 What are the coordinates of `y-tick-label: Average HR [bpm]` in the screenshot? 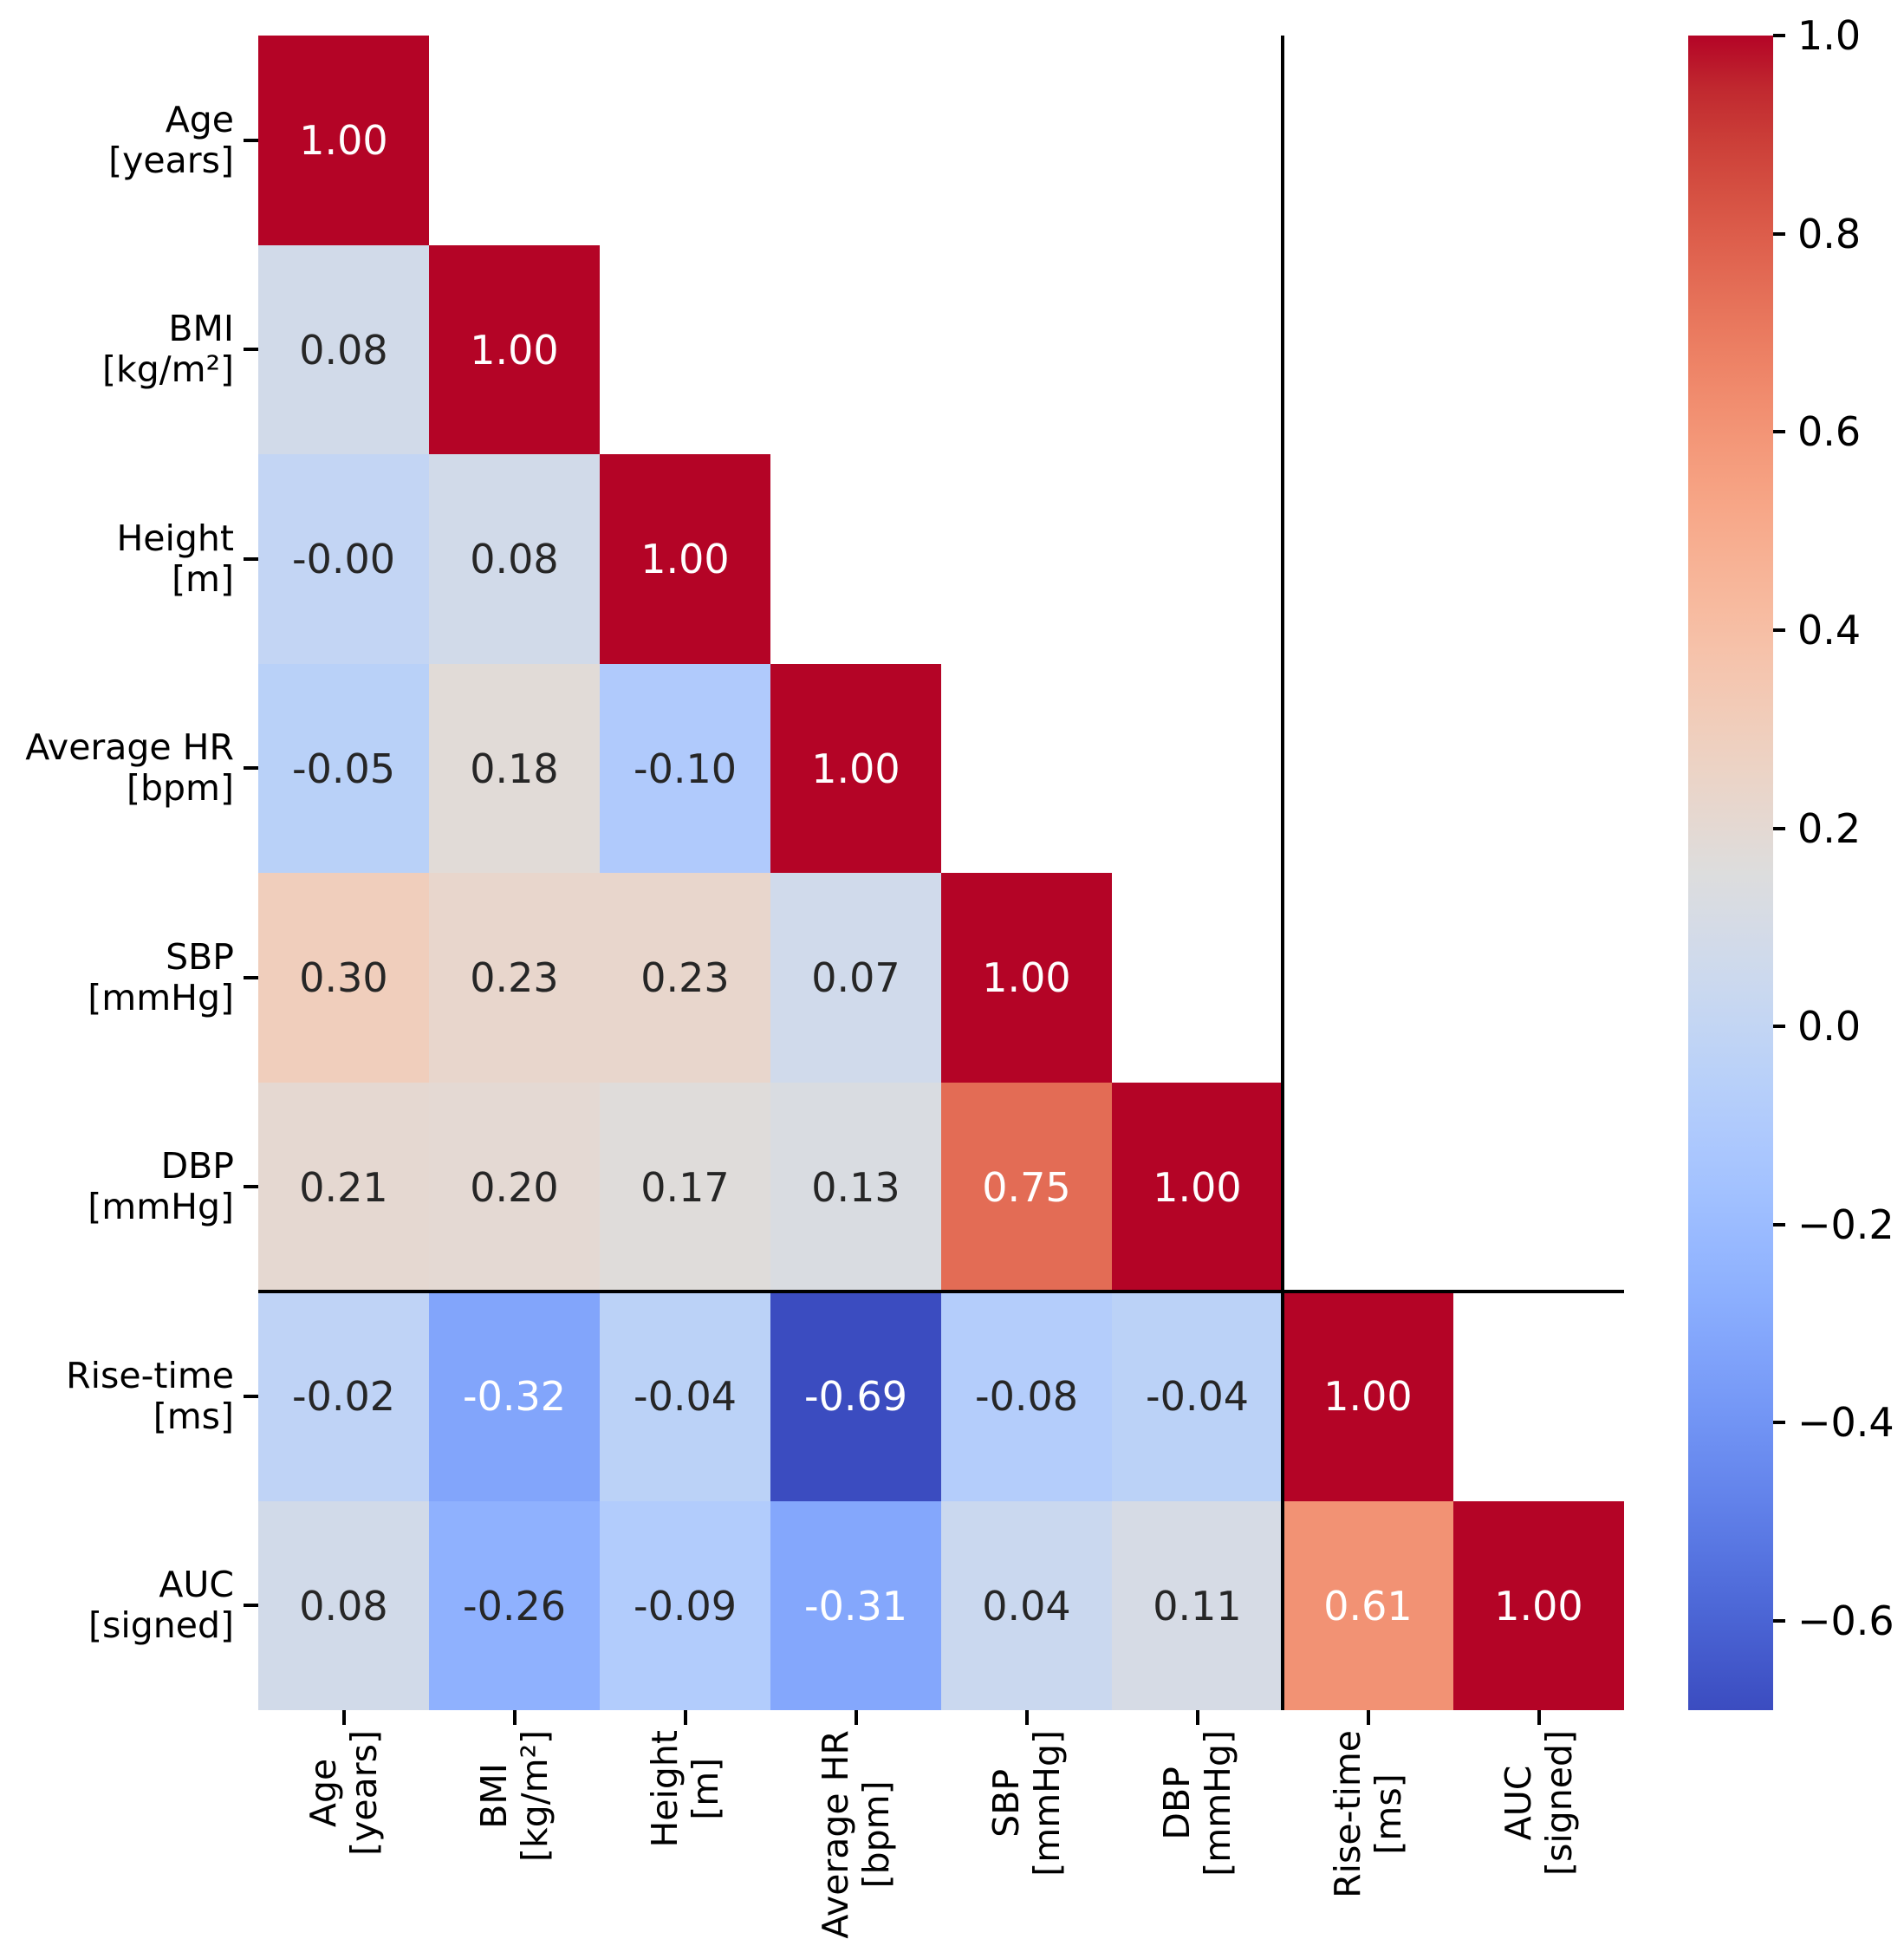 It's located at (129, 768).